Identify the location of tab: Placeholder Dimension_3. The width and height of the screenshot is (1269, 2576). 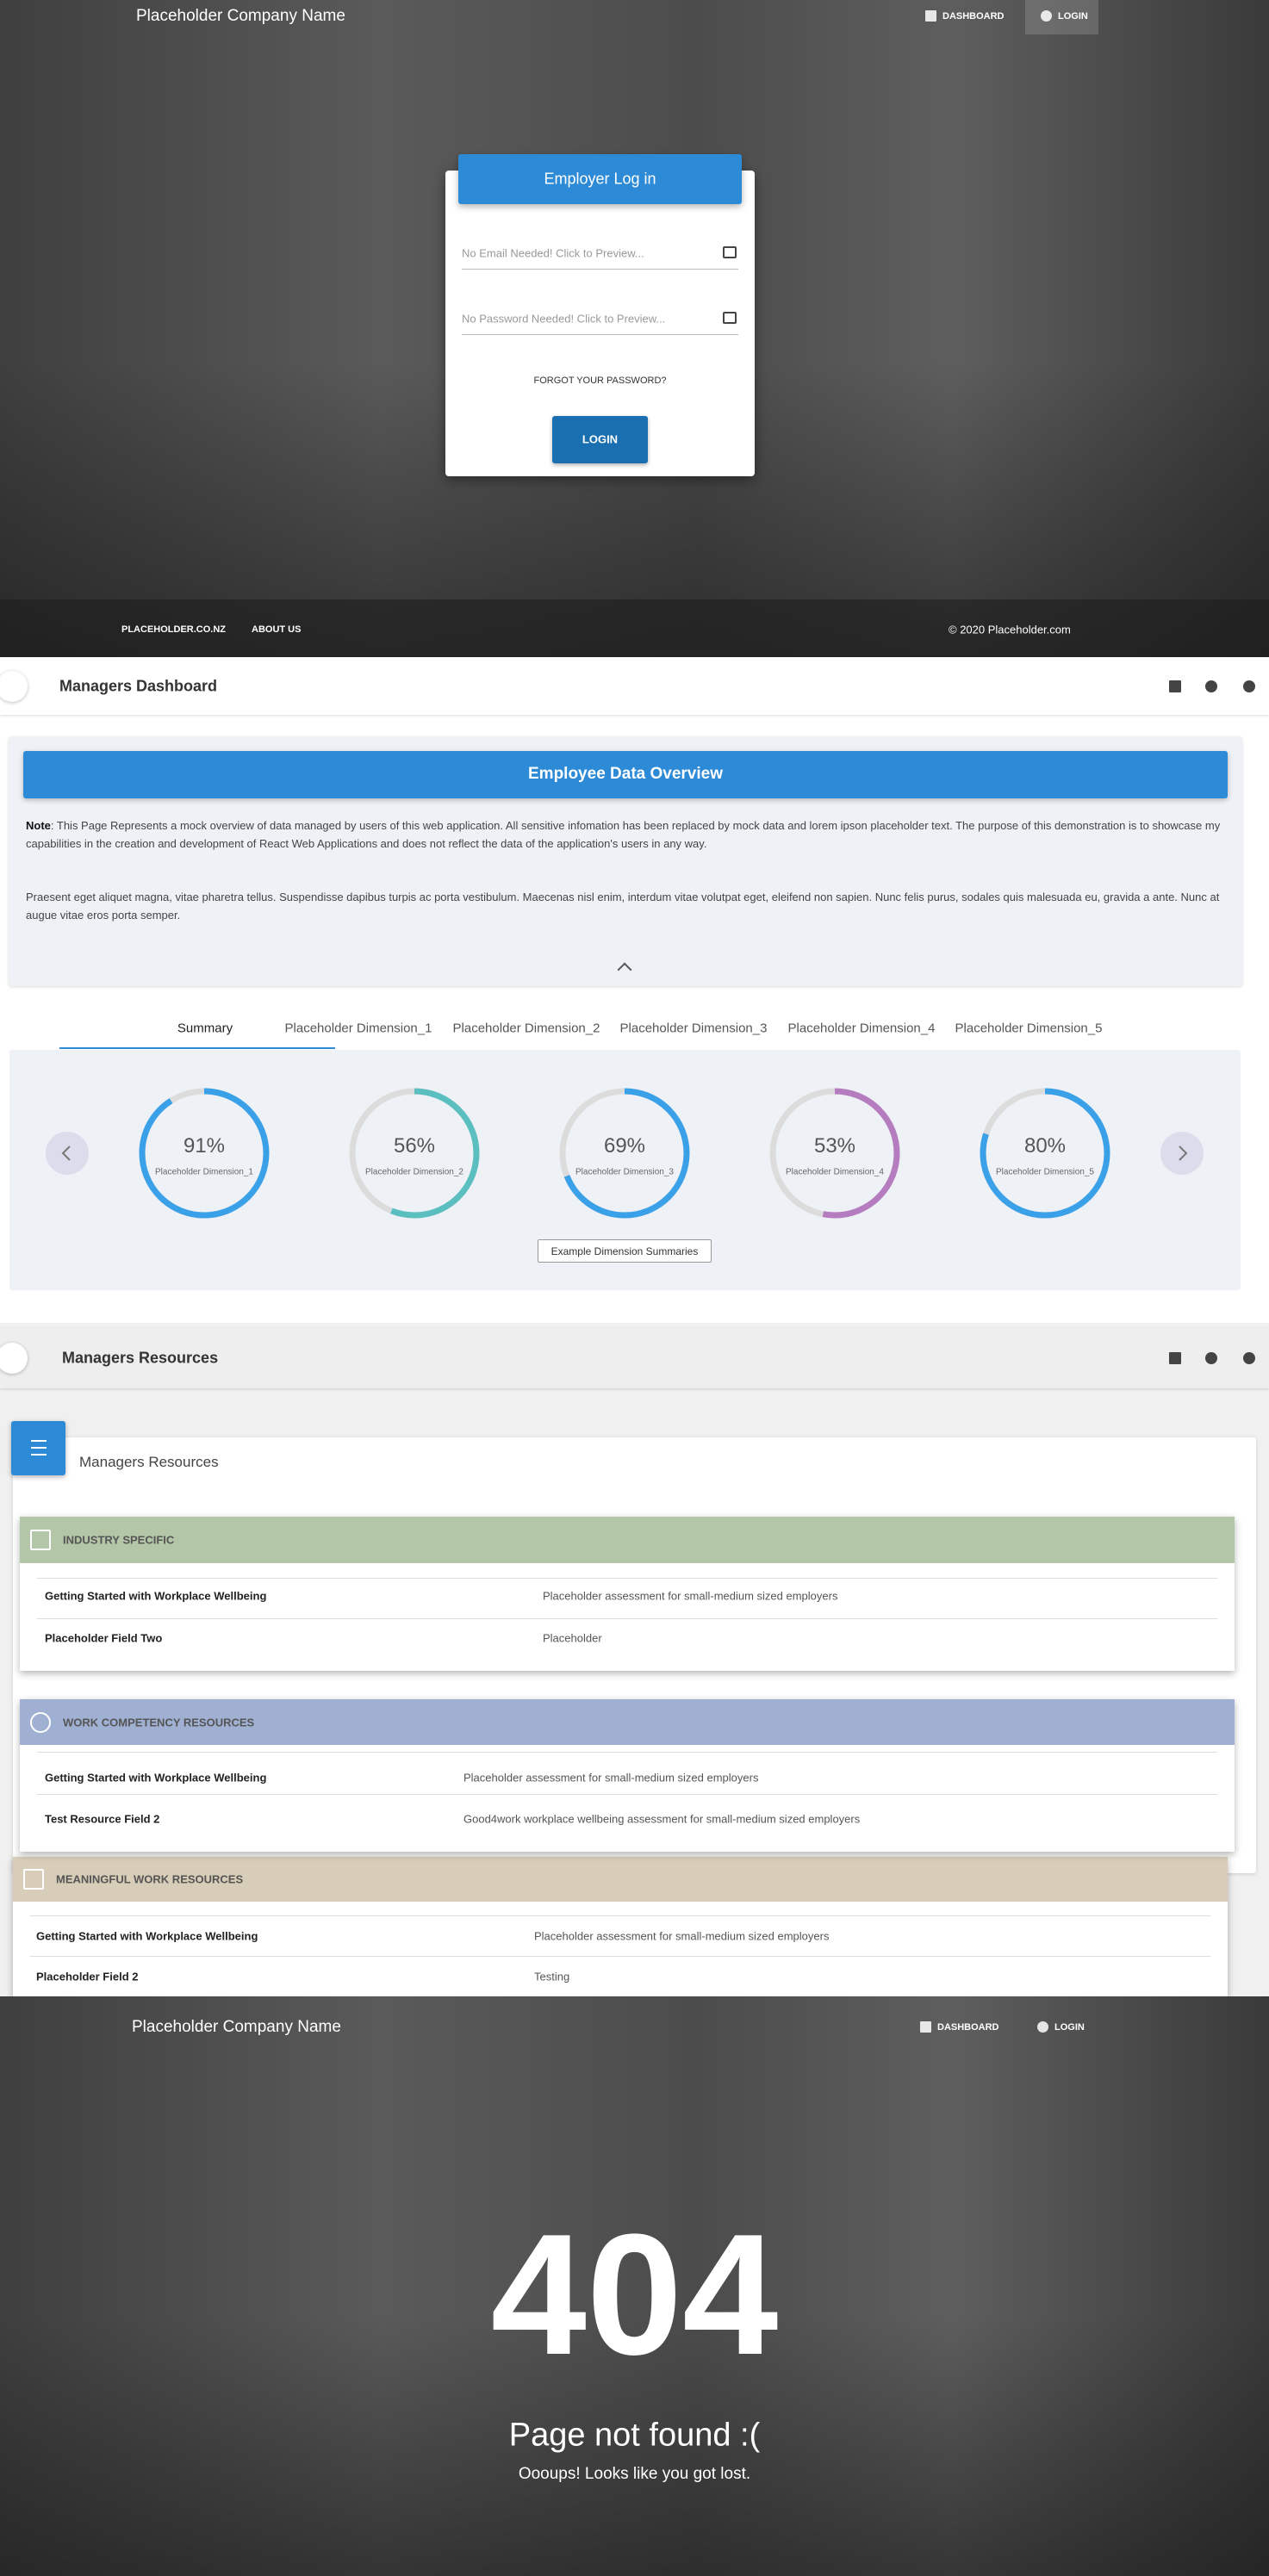
(693, 1028).